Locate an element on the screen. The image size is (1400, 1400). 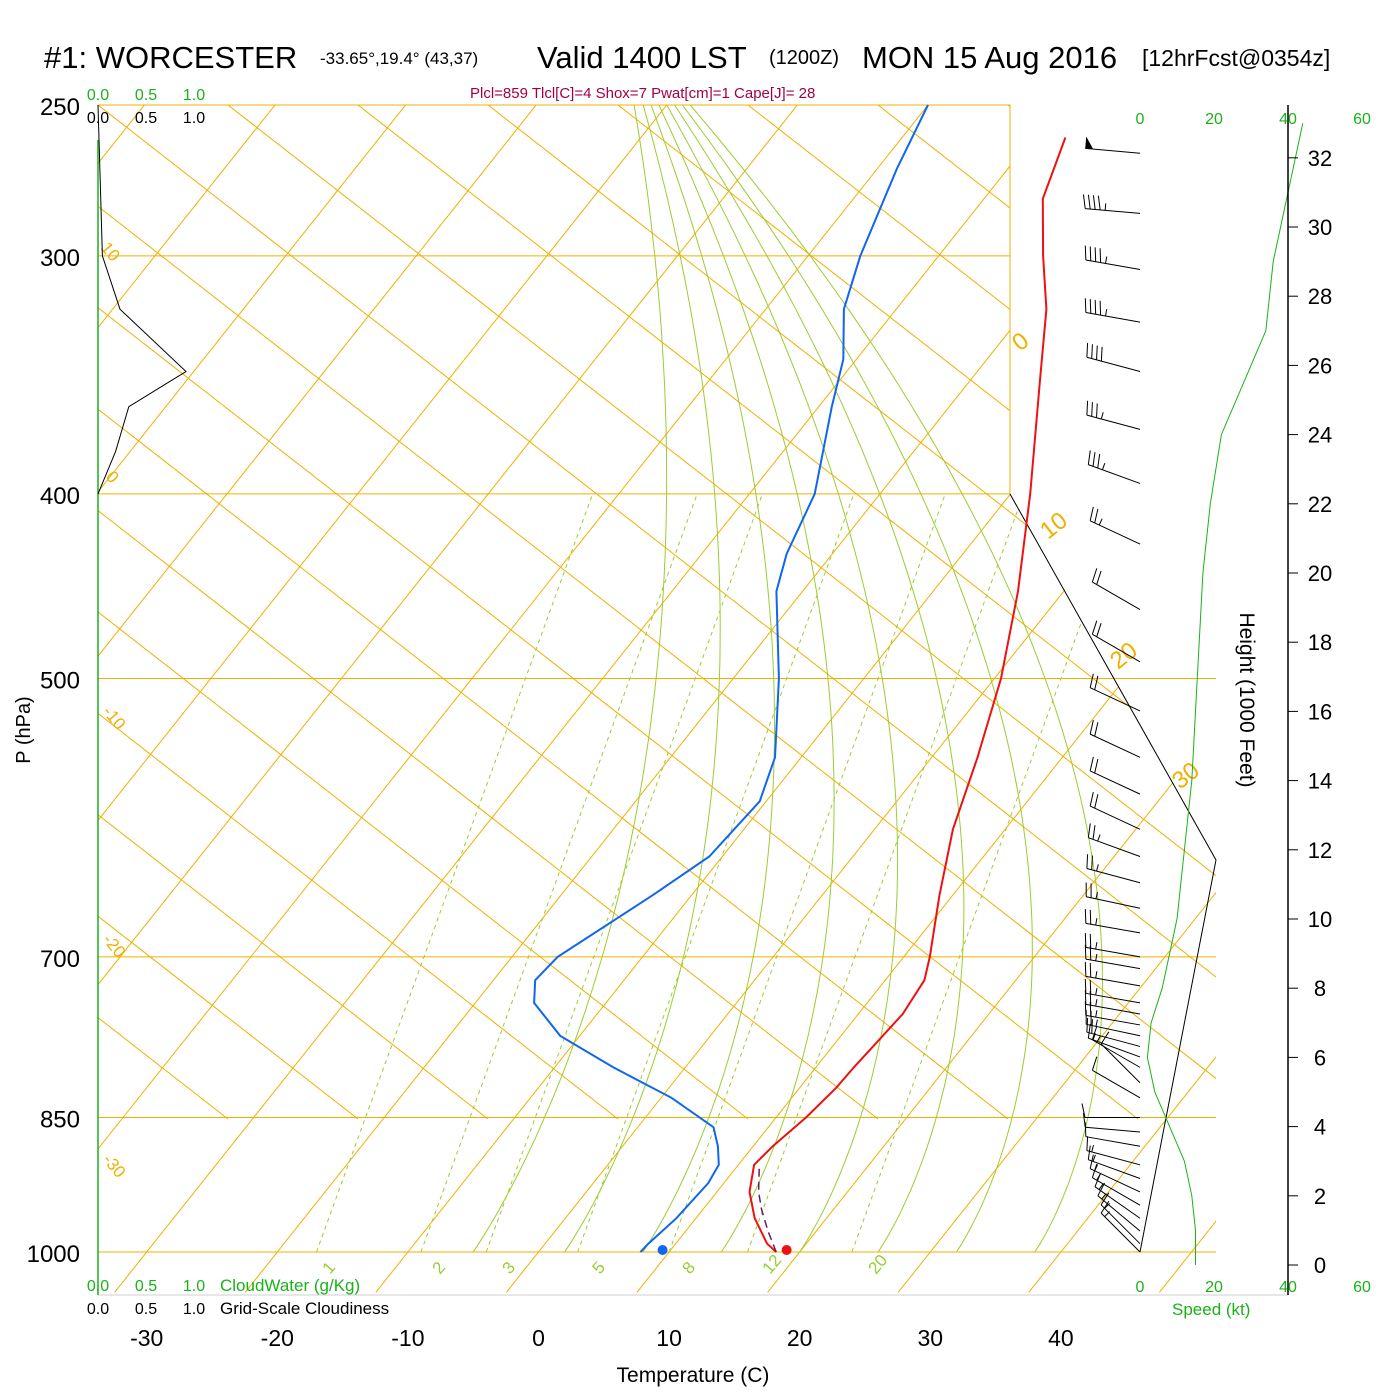
pressure-tick-label: 1000 is located at coordinates (53, 1254).